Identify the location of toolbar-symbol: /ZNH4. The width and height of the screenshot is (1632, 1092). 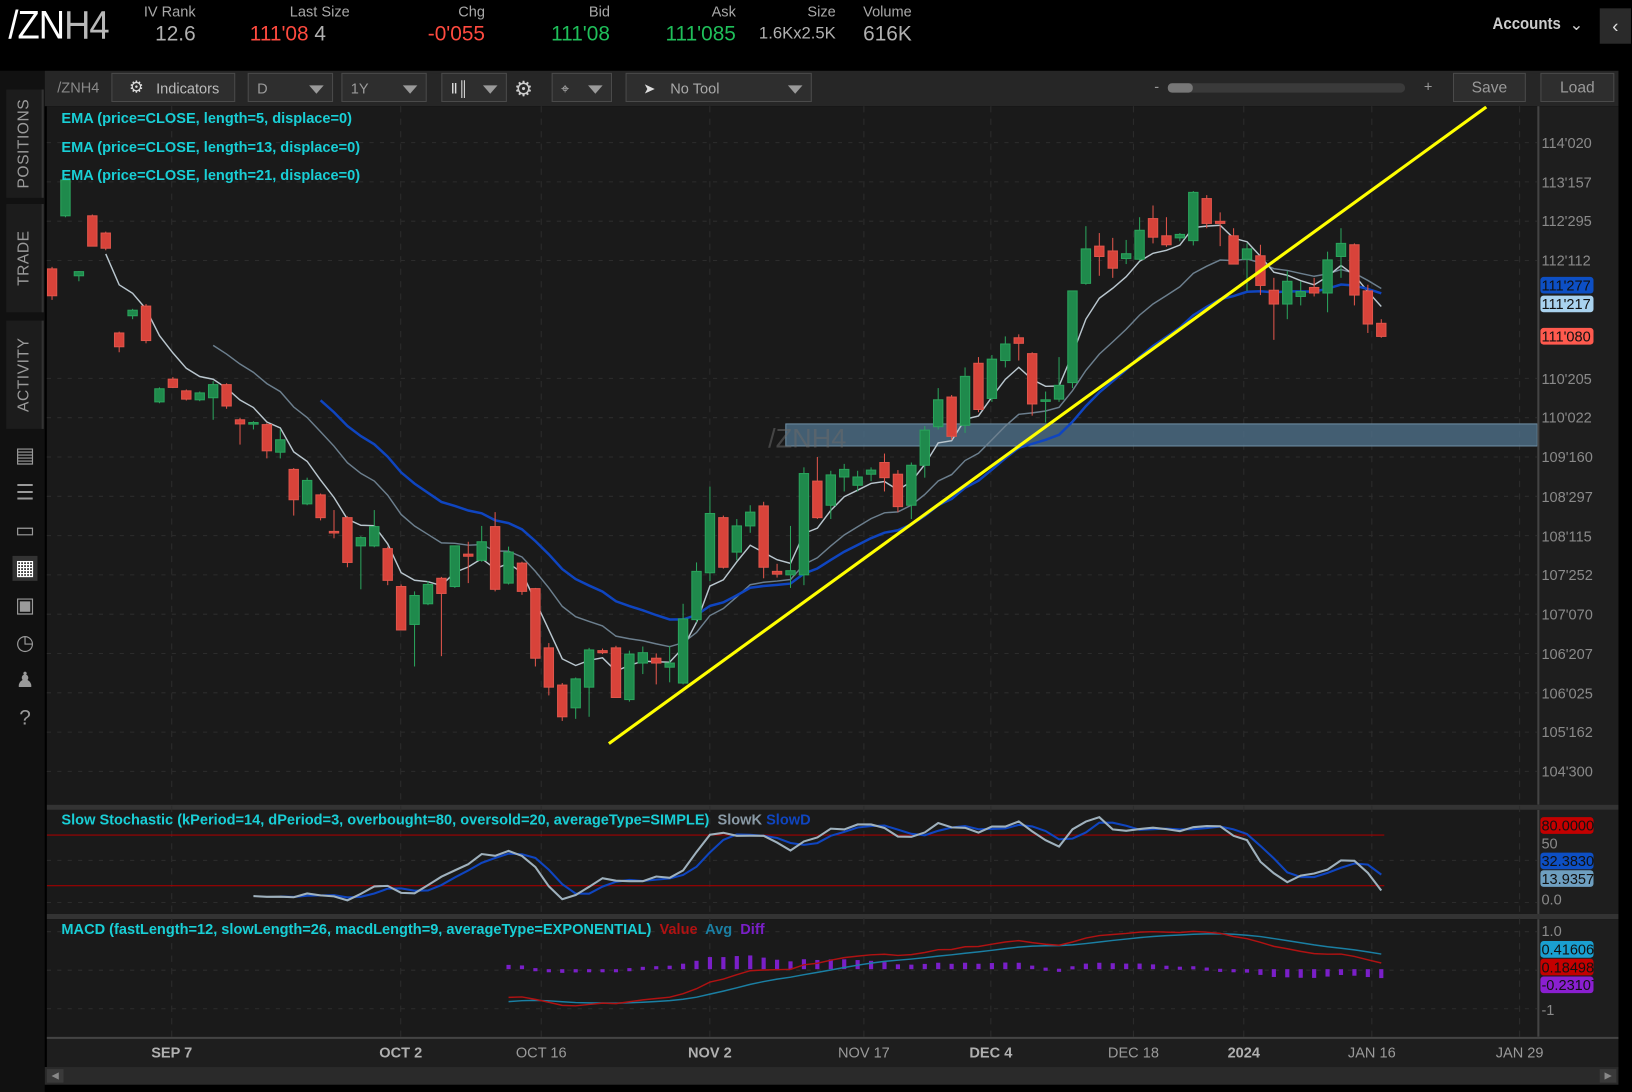
(78, 87).